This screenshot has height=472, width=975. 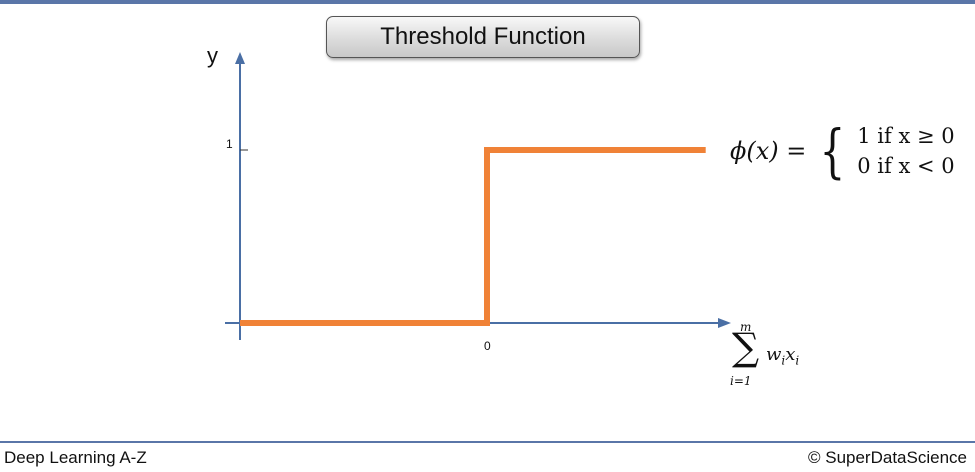 What do you see at coordinates (905, 151) in the screenshot?
I see `formula-cases: 1 if x ≥ 0 0 if x < 0` at bounding box center [905, 151].